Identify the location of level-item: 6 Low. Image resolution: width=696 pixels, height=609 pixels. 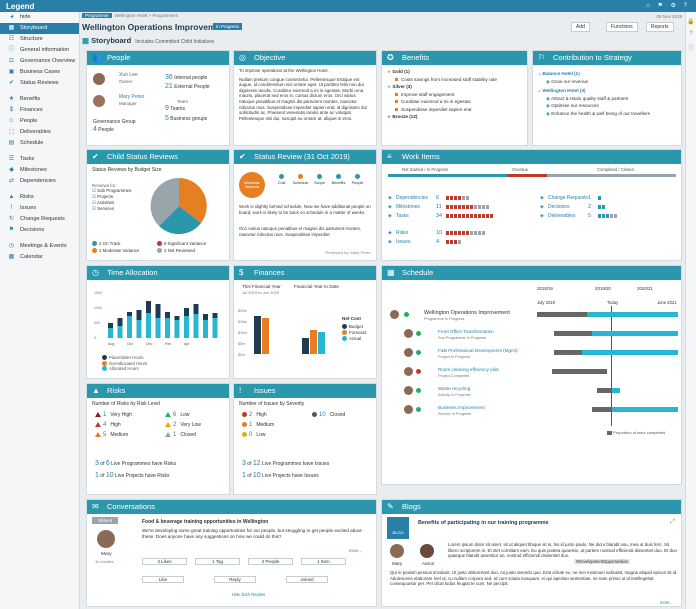
(177, 415).